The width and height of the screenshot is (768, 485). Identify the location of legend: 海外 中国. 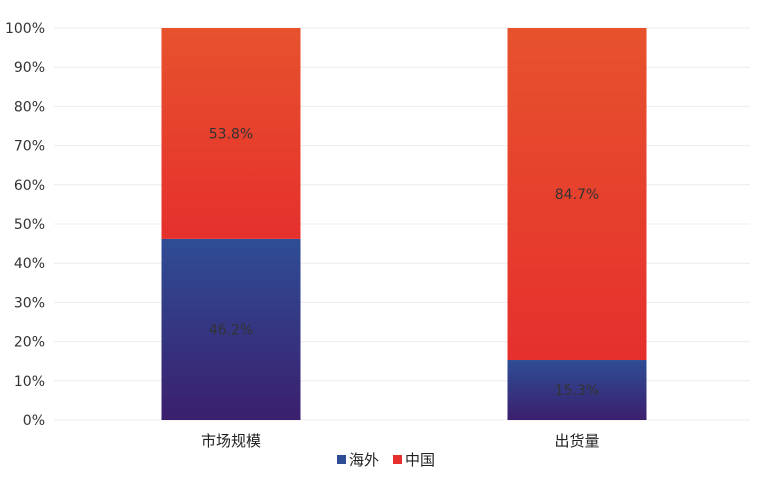
(386, 460).